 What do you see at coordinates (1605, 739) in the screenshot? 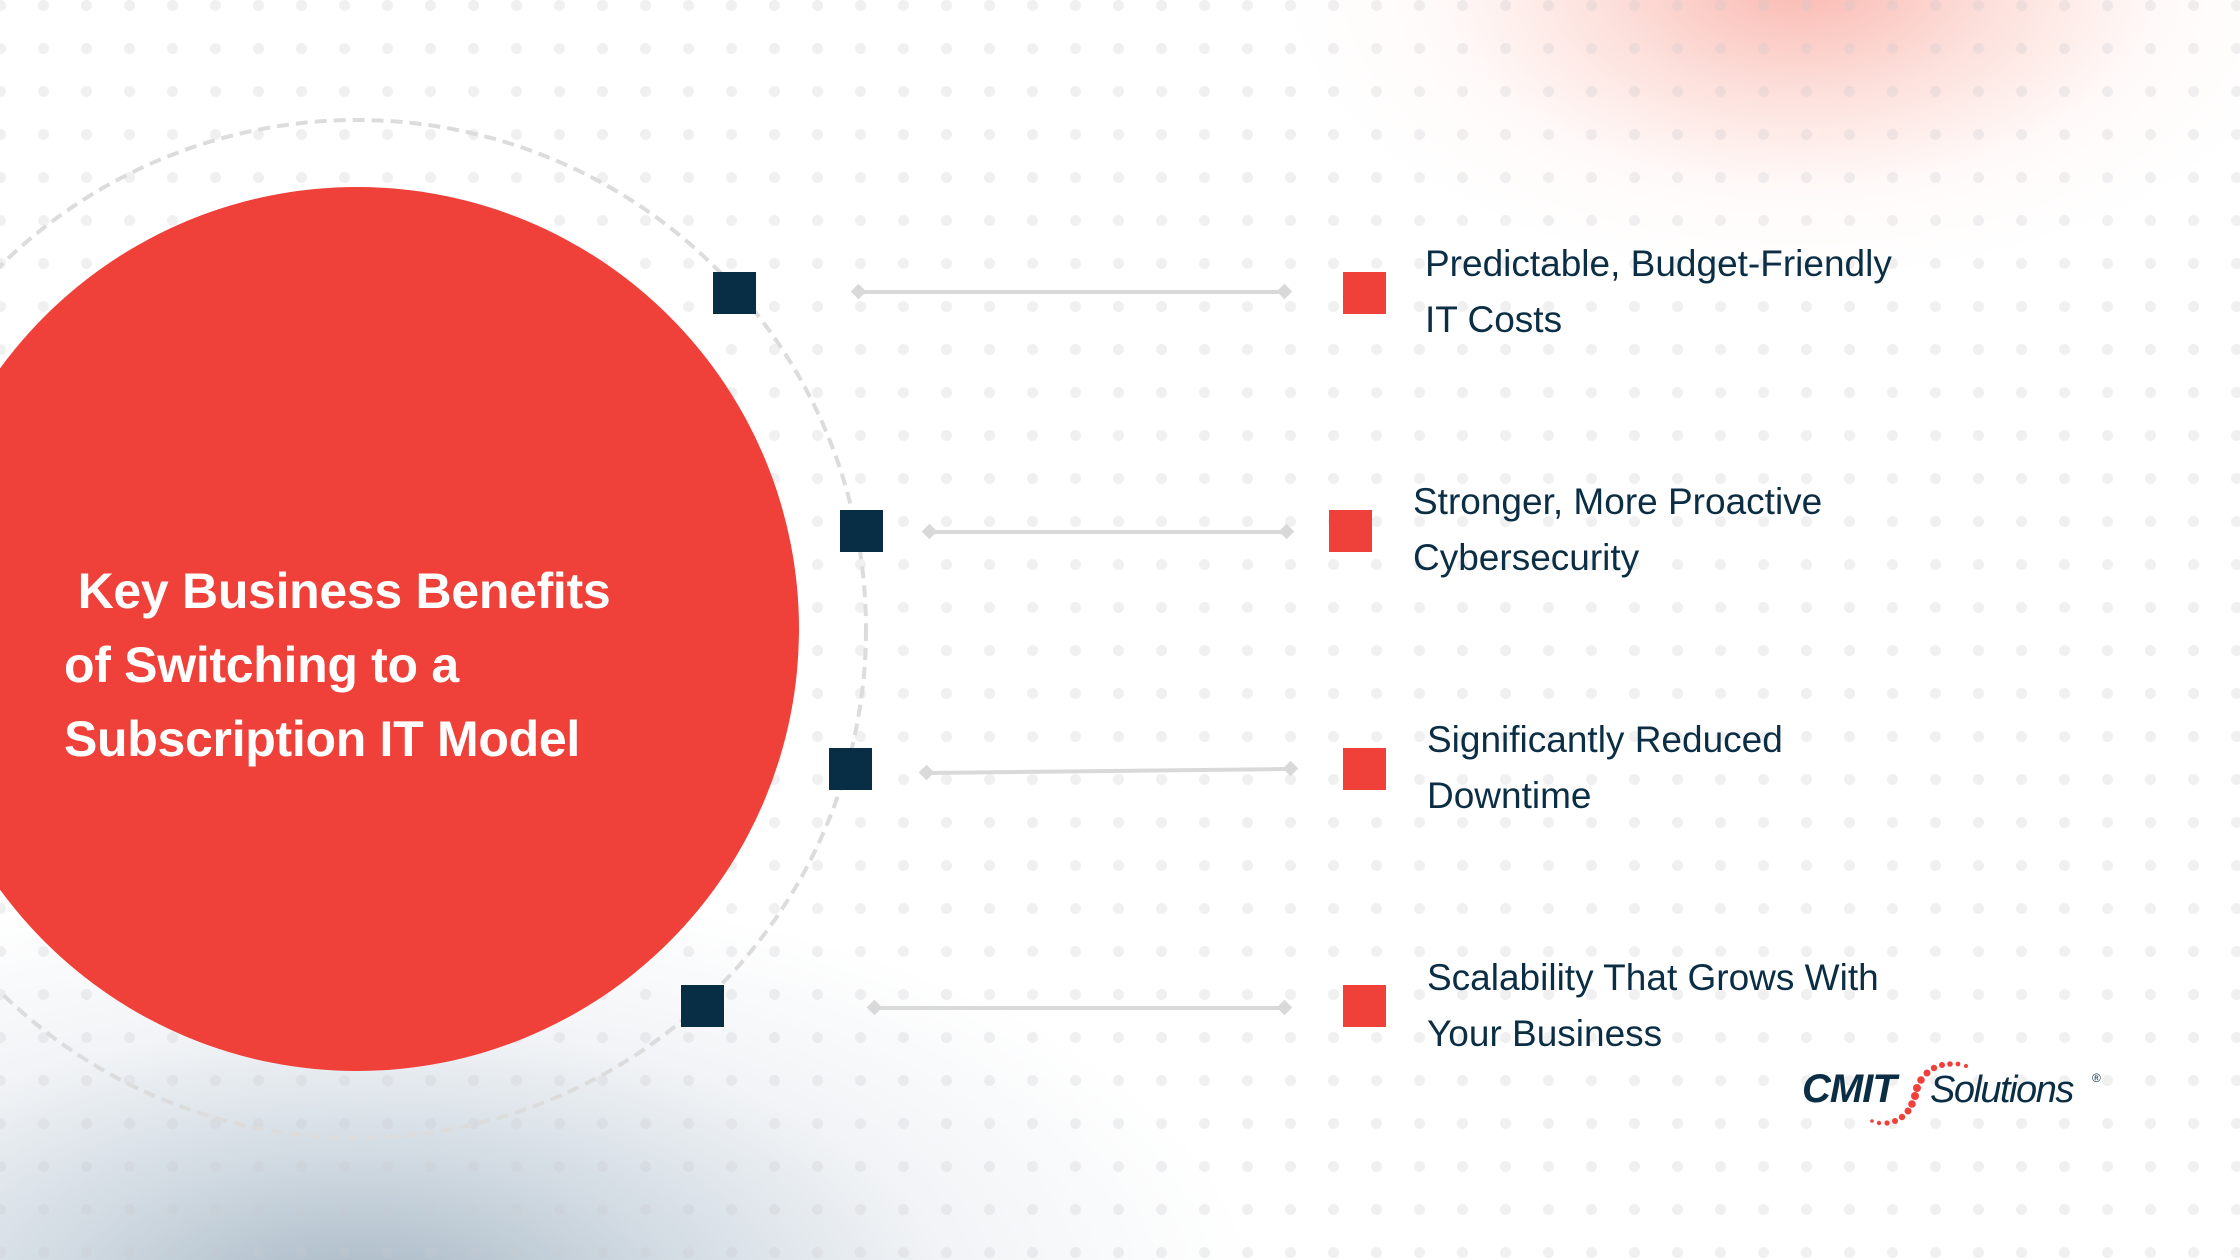
I see `benefit-line-1: Significantly Reduced` at bounding box center [1605, 739].